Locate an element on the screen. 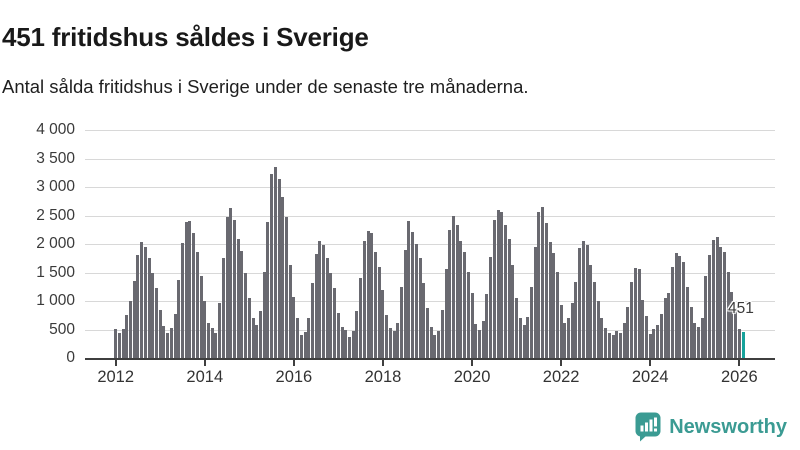 This screenshot has width=800, height=450. y-axis-tick-label: 1 500 is located at coordinates (55, 272).